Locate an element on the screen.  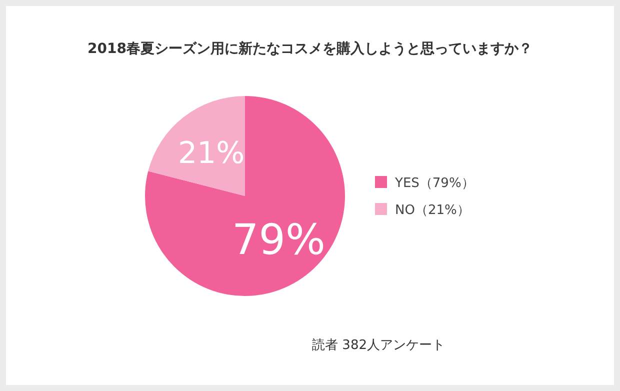
data-label: 21% is located at coordinates (211, 154).